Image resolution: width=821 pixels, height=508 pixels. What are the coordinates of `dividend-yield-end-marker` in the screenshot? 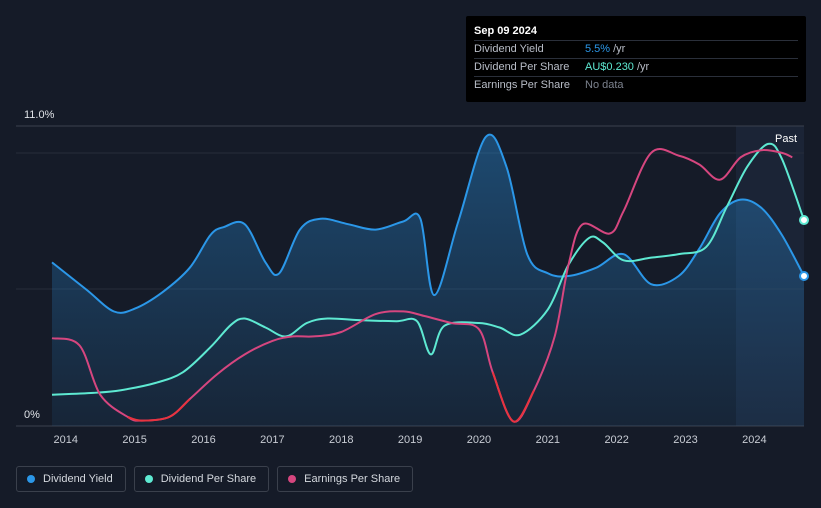 It's located at (804, 276).